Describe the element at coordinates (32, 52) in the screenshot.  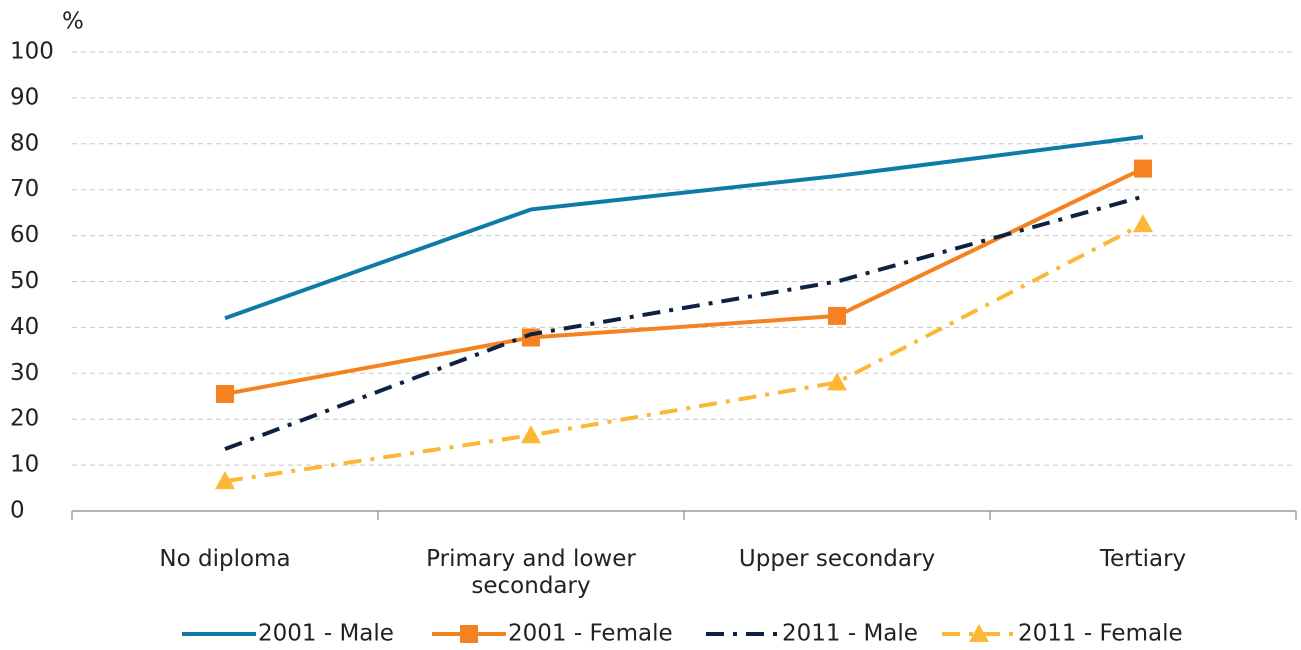
I see `y-tick-label: 100` at that location.